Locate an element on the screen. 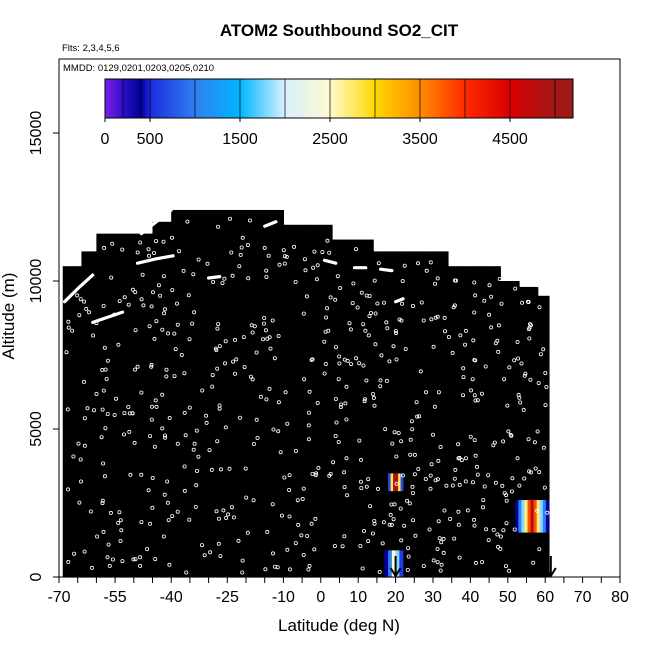  x-tick-label: -40 is located at coordinates (171, 597).